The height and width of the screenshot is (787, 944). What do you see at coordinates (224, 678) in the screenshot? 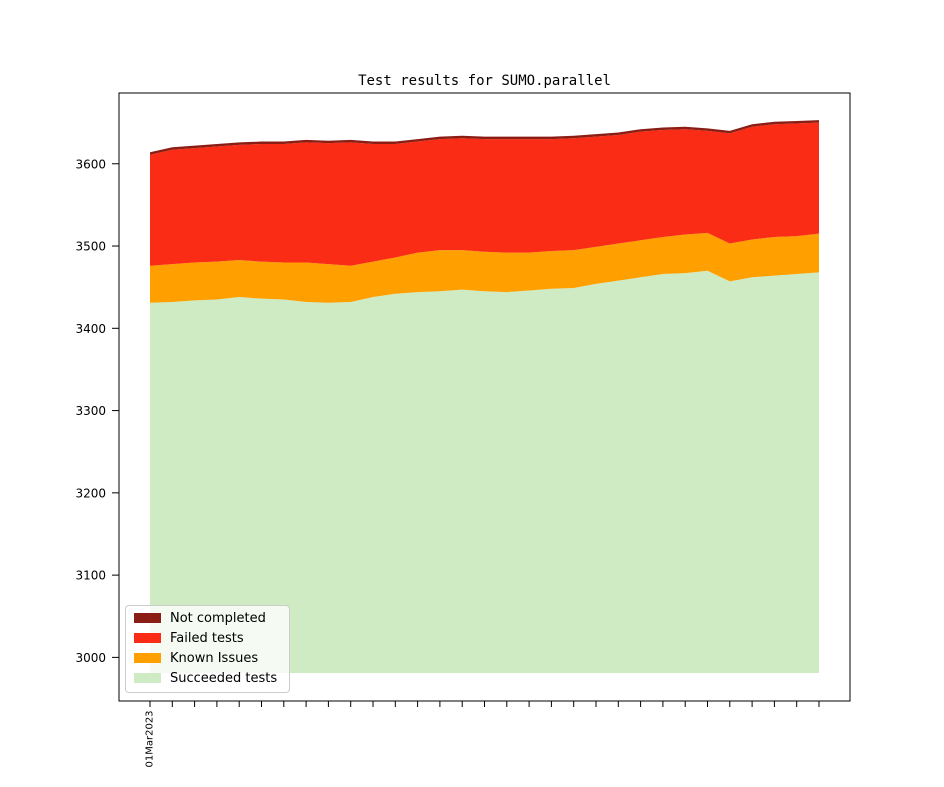
I see `legend-label: Succeeded tests` at bounding box center [224, 678].